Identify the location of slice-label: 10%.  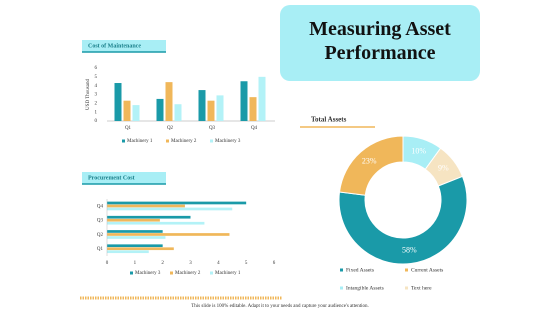
(418, 150).